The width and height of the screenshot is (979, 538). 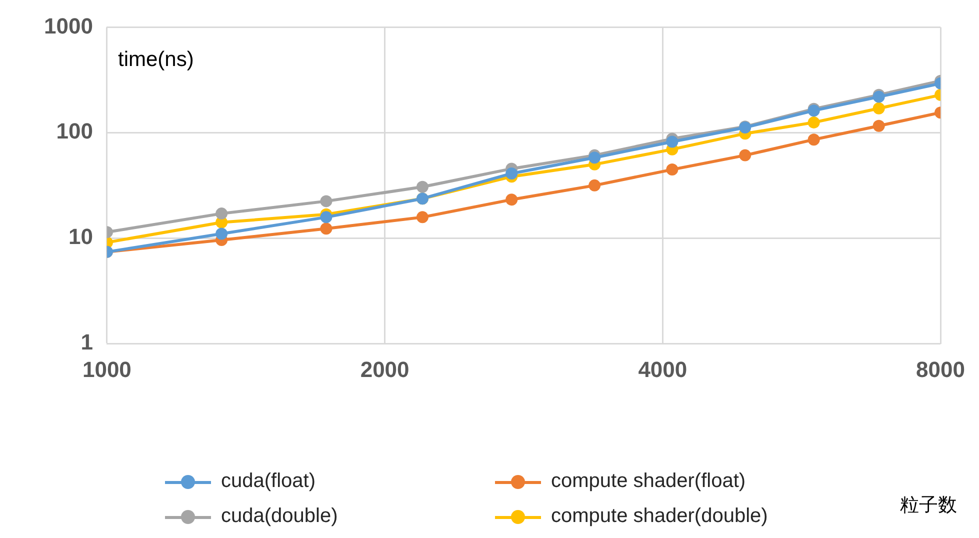 What do you see at coordinates (648, 481) in the screenshot?
I see `legend-label: compute shader(float)` at bounding box center [648, 481].